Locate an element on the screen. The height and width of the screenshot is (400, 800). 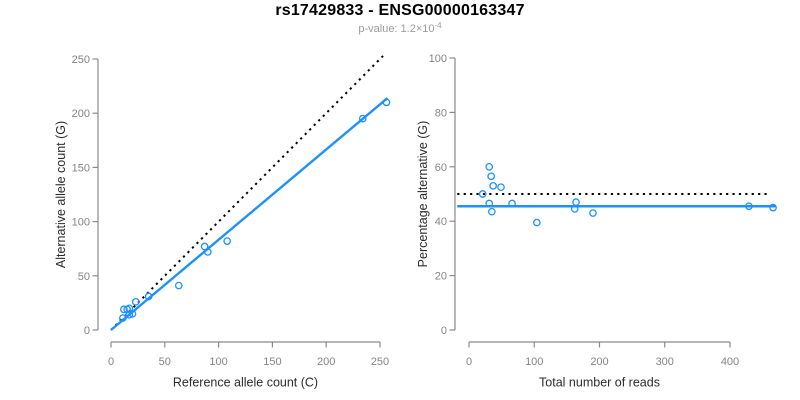
p-value-exponent: -4 is located at coordinates (438, 25).